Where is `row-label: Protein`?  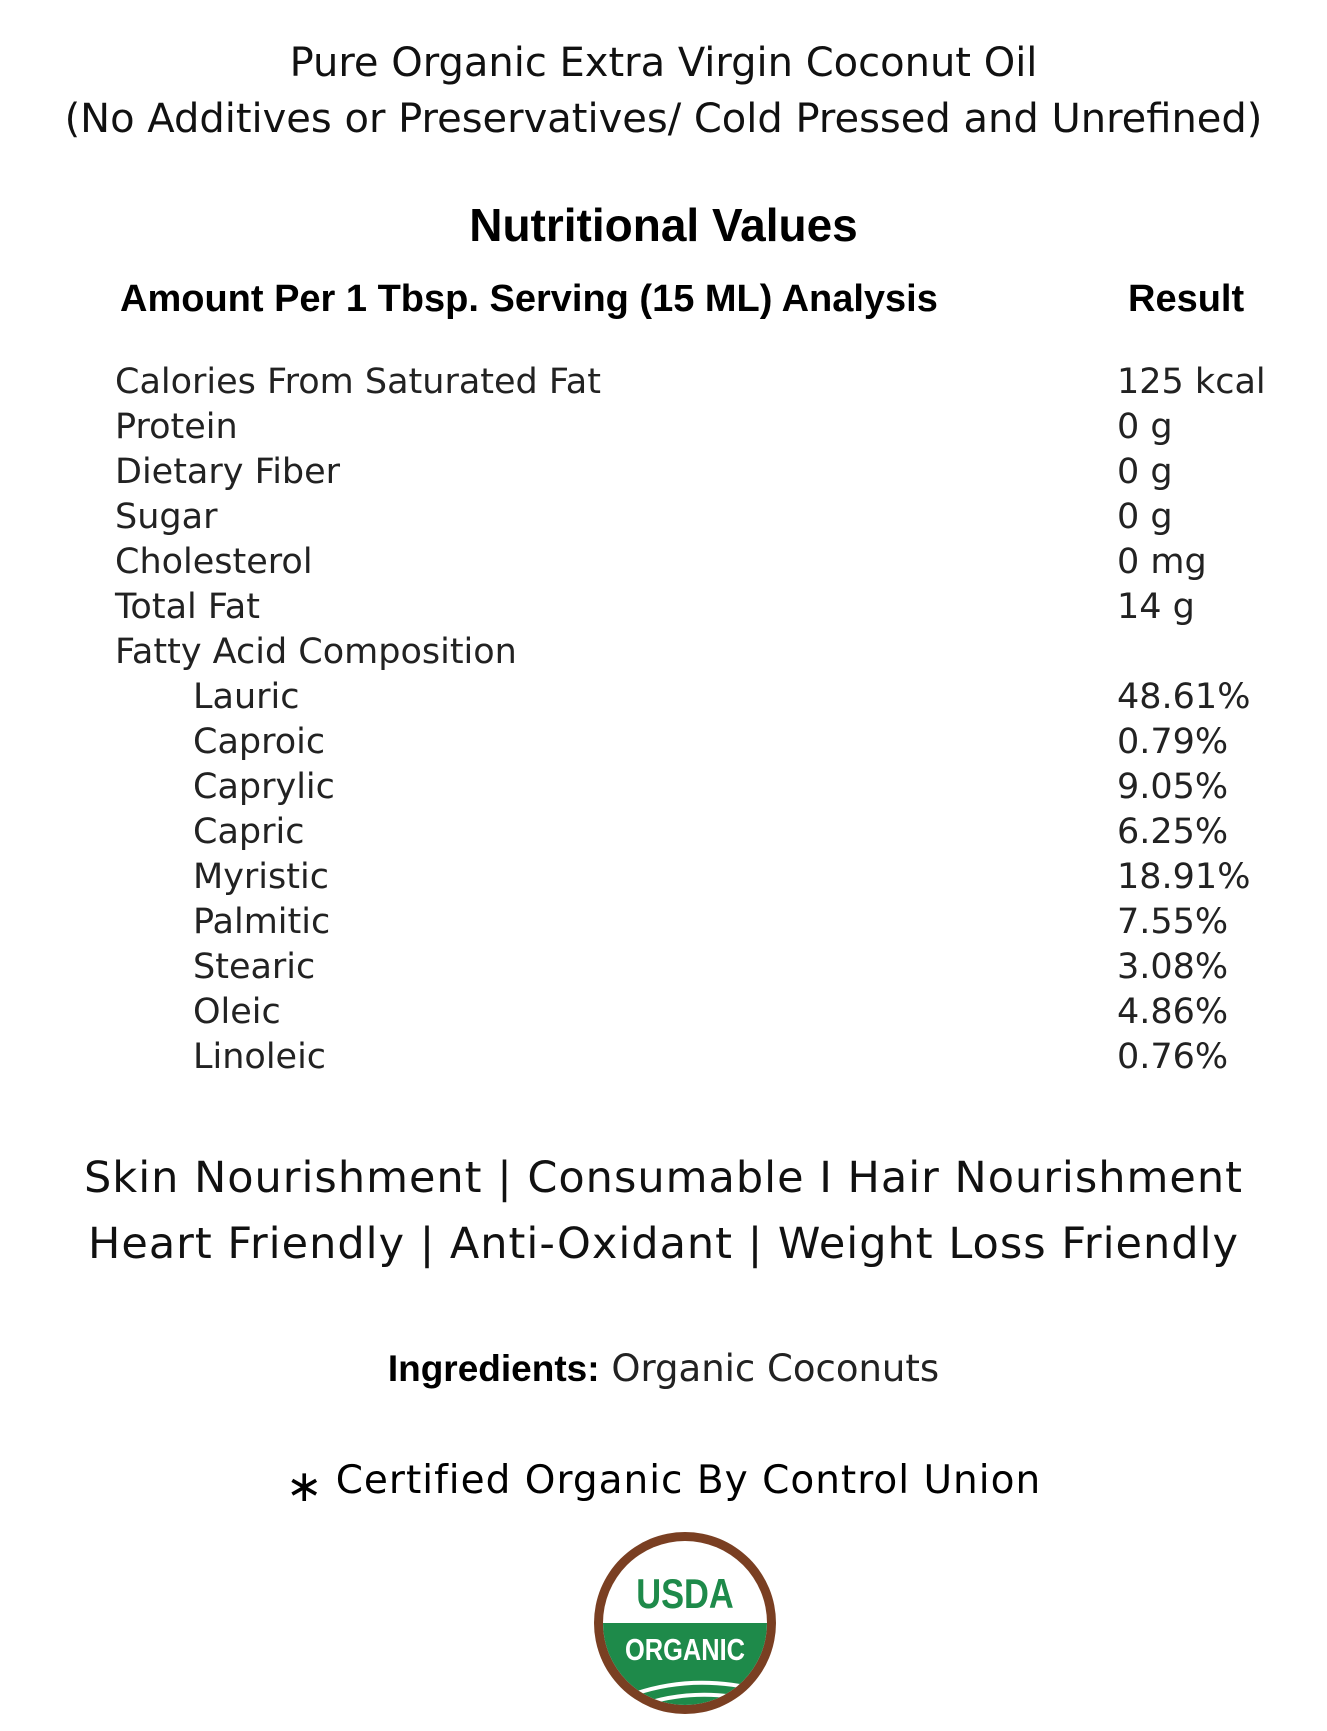 row-label: Protein is located at coordinates (176, 427).